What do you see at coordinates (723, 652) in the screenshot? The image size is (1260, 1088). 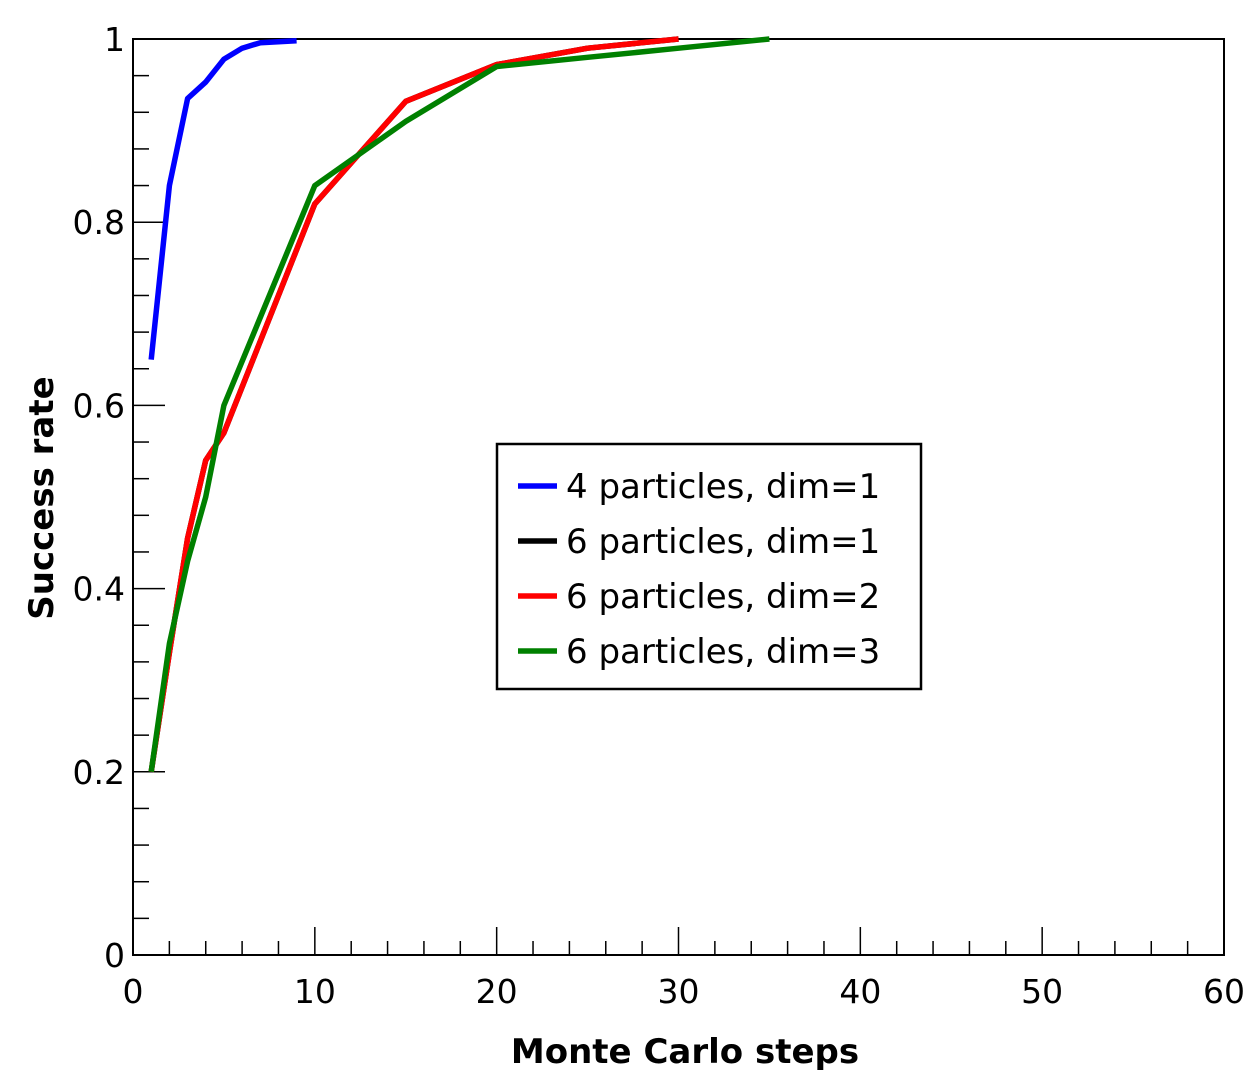 I see `legend-label-6p-dim3: 6 particles, dim=3` at bounding box center [723, 652].